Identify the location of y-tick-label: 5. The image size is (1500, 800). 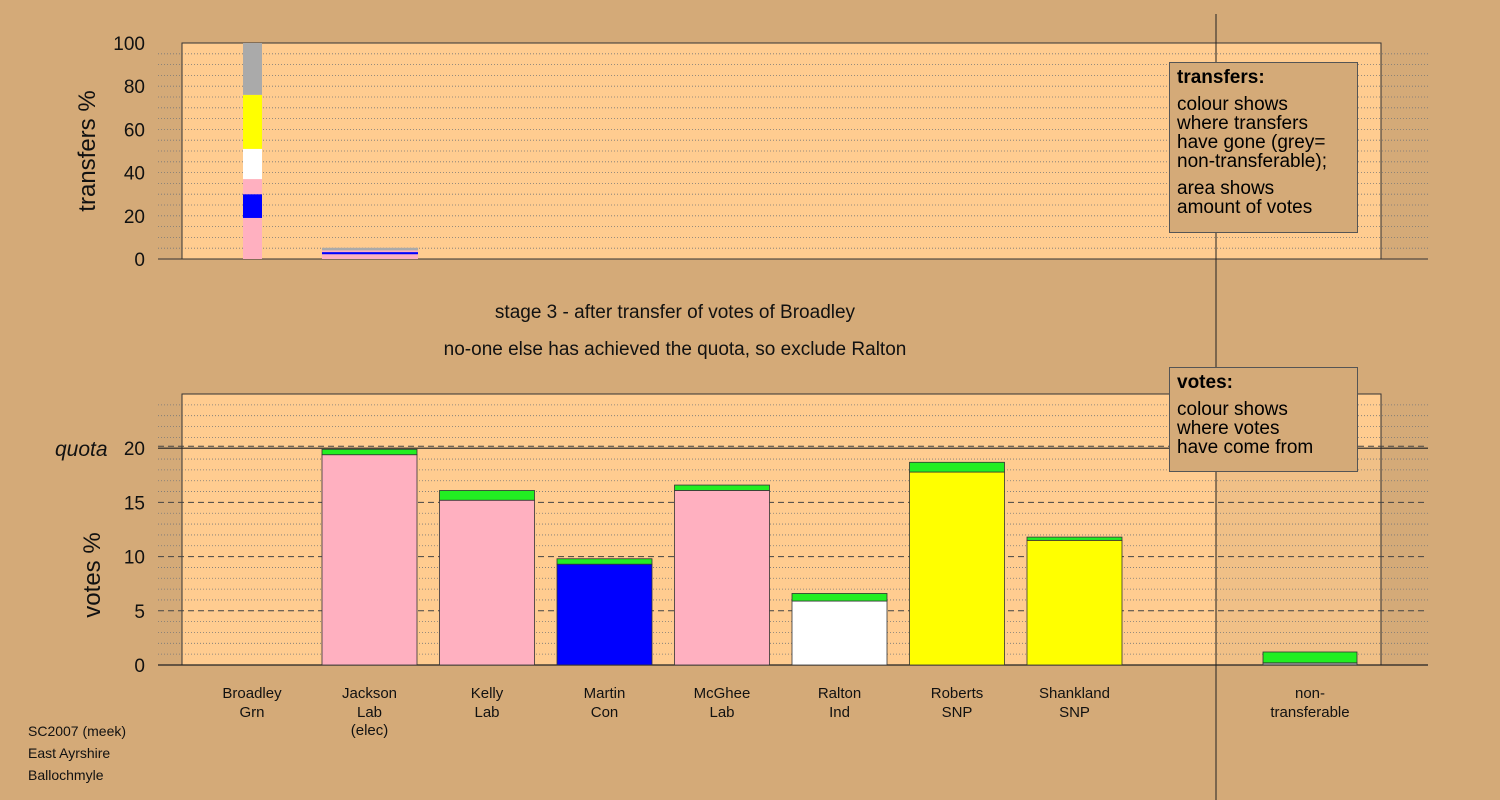
(139, 612).